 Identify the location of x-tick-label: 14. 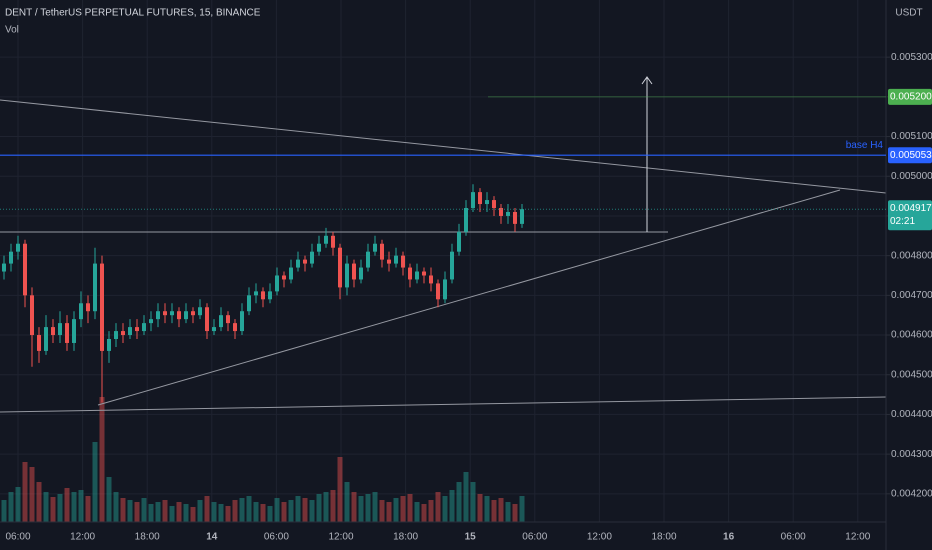
(212, 537).